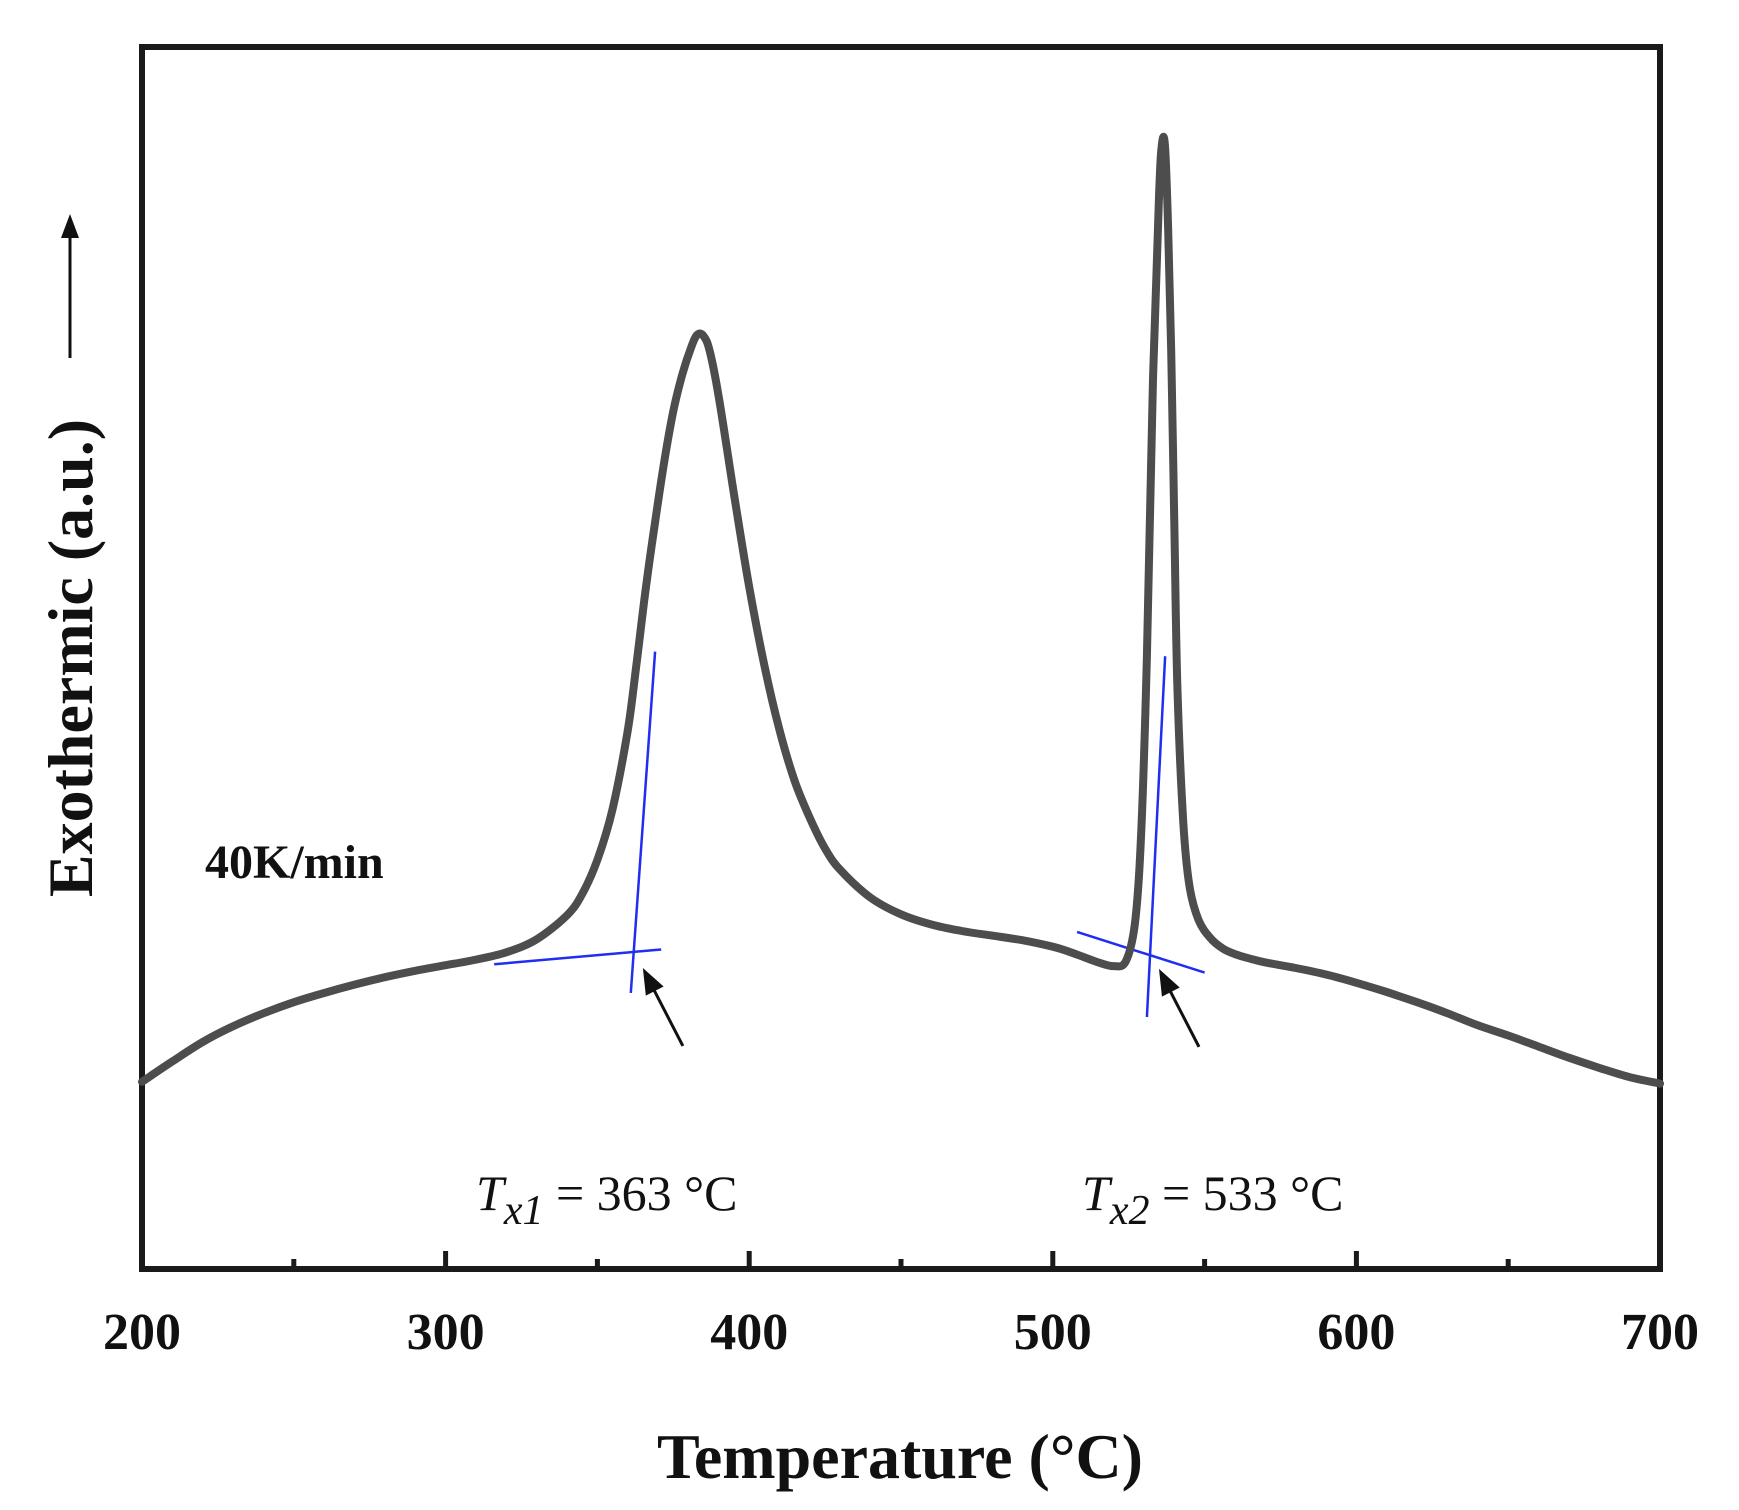 This screenshot has height=1510, width=1739. Describe the element at coordinates (1097, 1193) in the screenshot. I see `onset-label-tx2-symbol: T` at that location.